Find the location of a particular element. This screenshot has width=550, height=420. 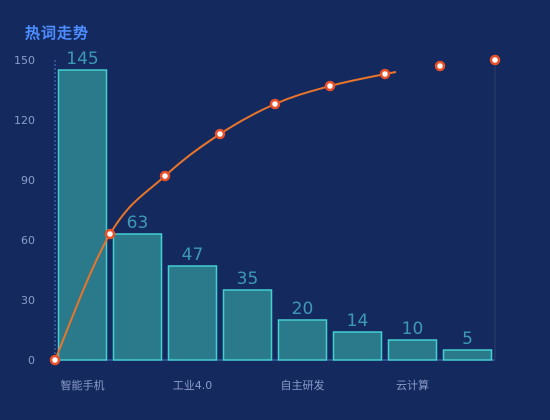

x-tick-label: 工业4.0 is located at coordinates (193, 385).